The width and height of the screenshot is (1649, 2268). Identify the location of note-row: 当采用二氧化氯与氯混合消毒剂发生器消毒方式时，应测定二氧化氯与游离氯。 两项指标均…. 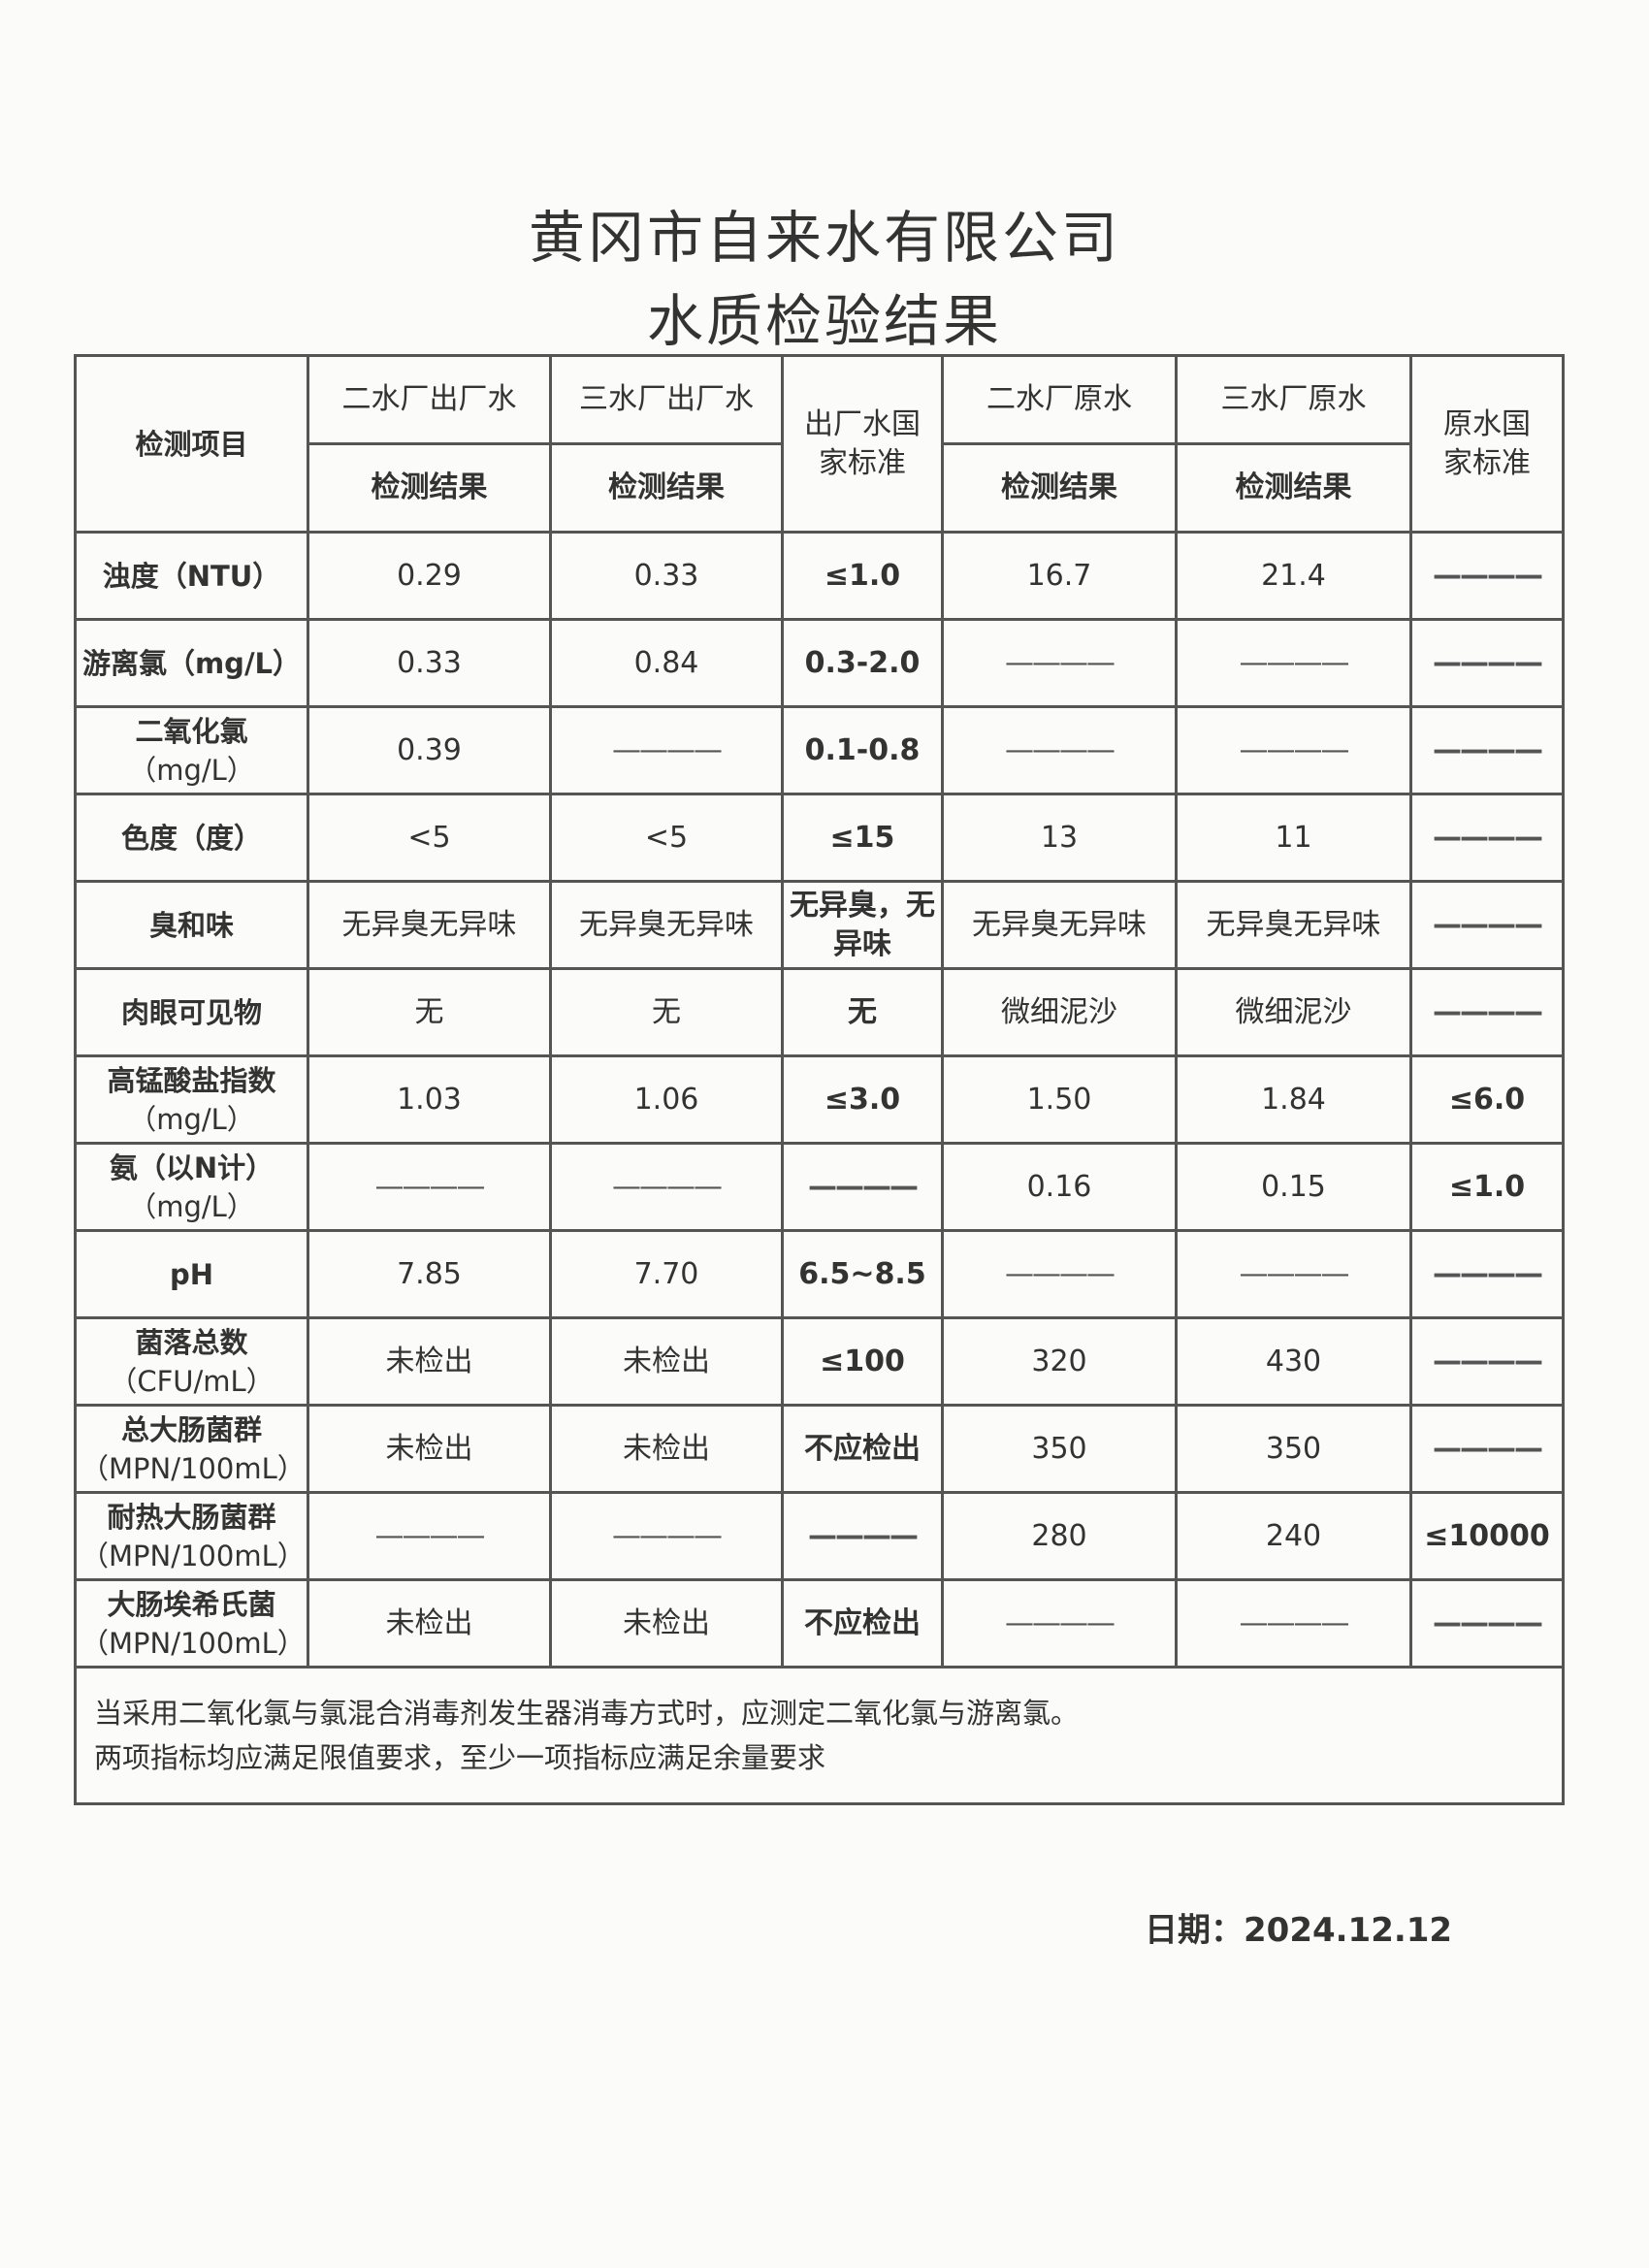
(819, 1735).